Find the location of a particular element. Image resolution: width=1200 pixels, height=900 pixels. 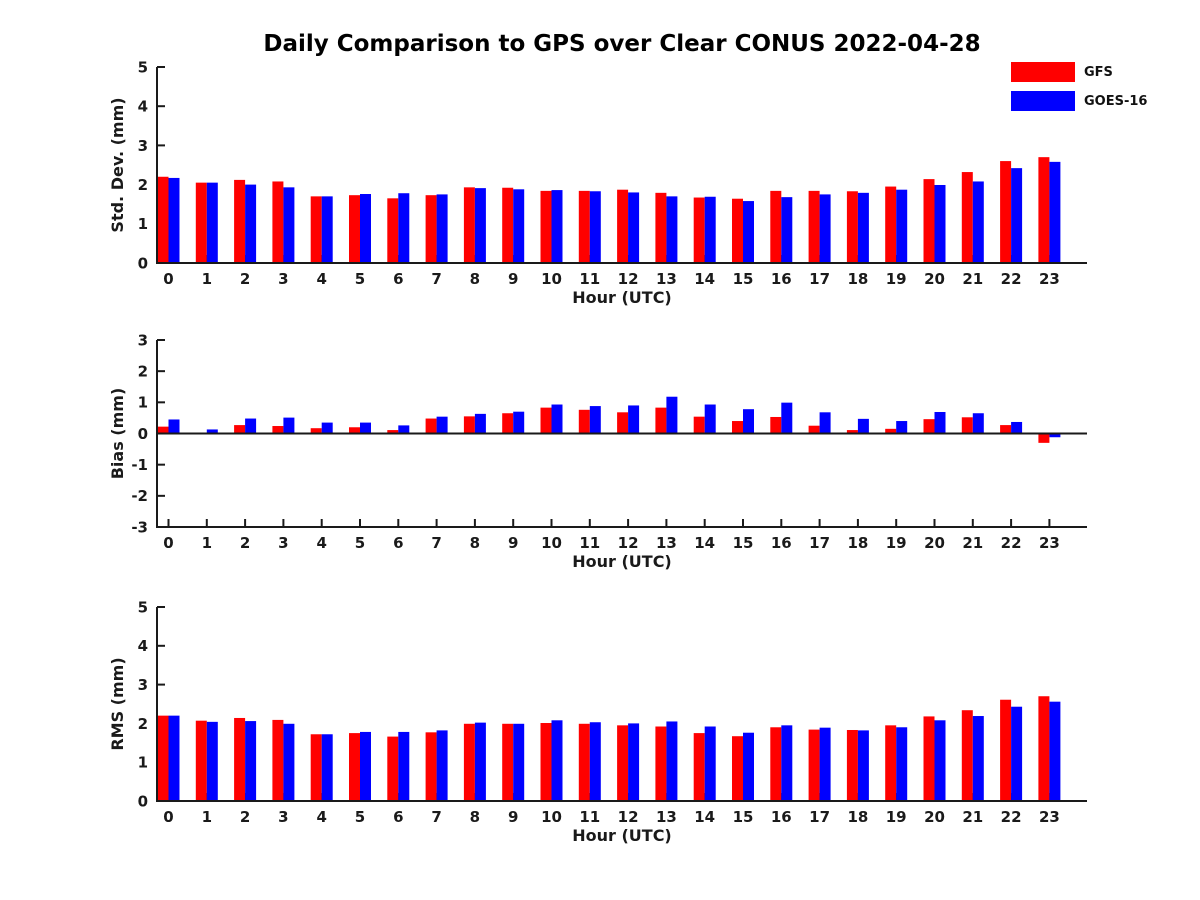

bar-gfs-h14 is located at coordinates (699, 425).